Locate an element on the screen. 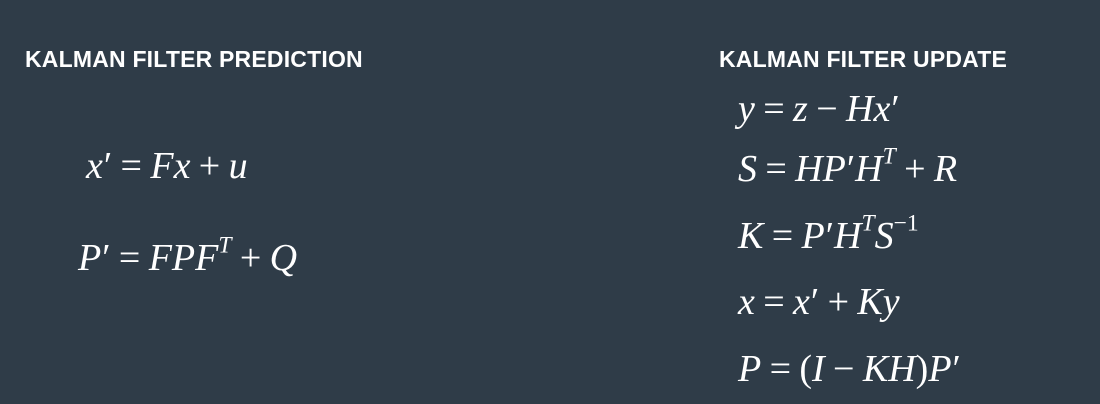 The height and width of the screenshot is (404, 1100). prediction-state-equation: x′ = Fx + u is located at coordinates (167, 166).